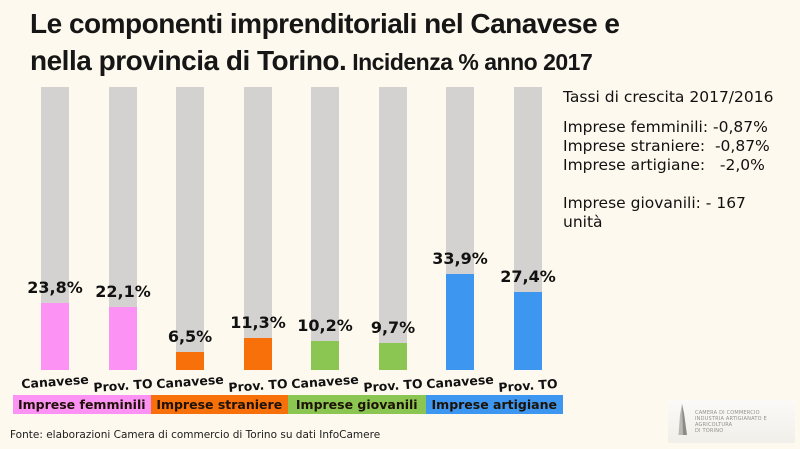  What do you see at coordinates (258, 322) in the screenshot?
I see `bar-value-label: 11,3%` at bounding box center [258, 322].